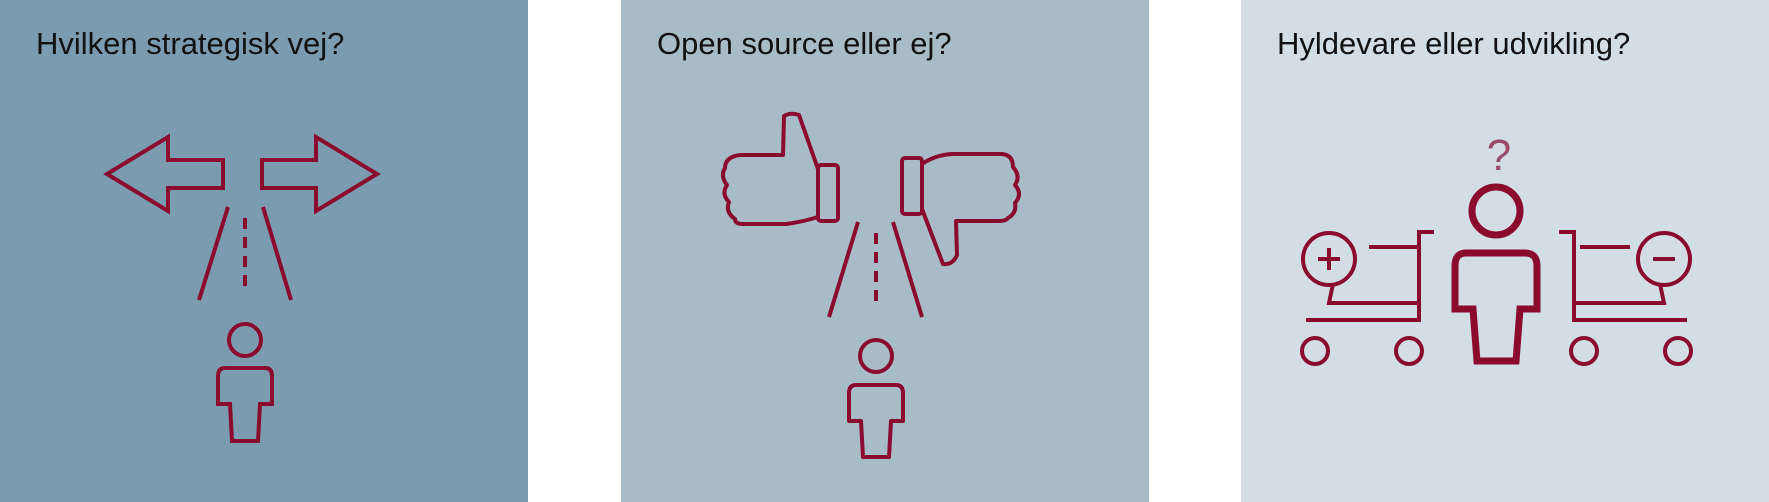 The height and width of the screenshot is (502, 1769). What do you see at coordinates (1367, 298) in the screenshot?
I see `cart-plus-icon` at bounding box center [1367, 298].